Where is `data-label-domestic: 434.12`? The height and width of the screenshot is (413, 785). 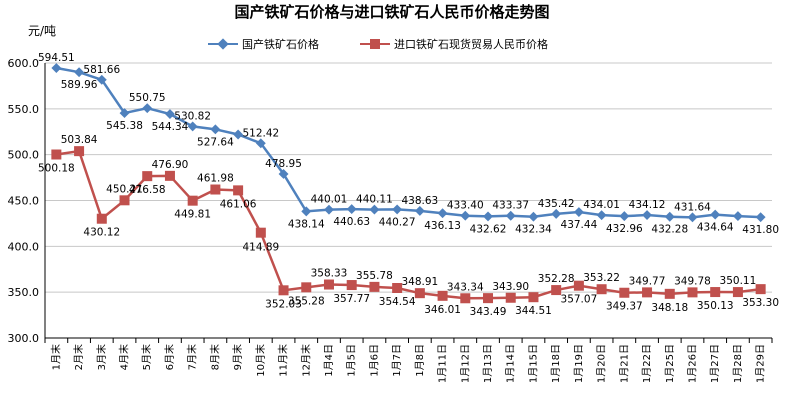 data-label-domestic: 434.12 is located at coordinates (647, 205).